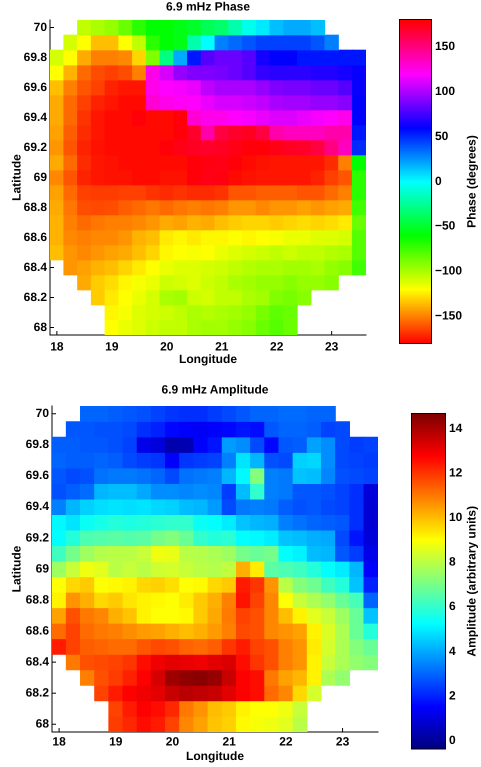  Describe the element at coordinates (215, 389) in the screenshot. I see `chart-title: 6.9 mHz Amplitude` at that location.